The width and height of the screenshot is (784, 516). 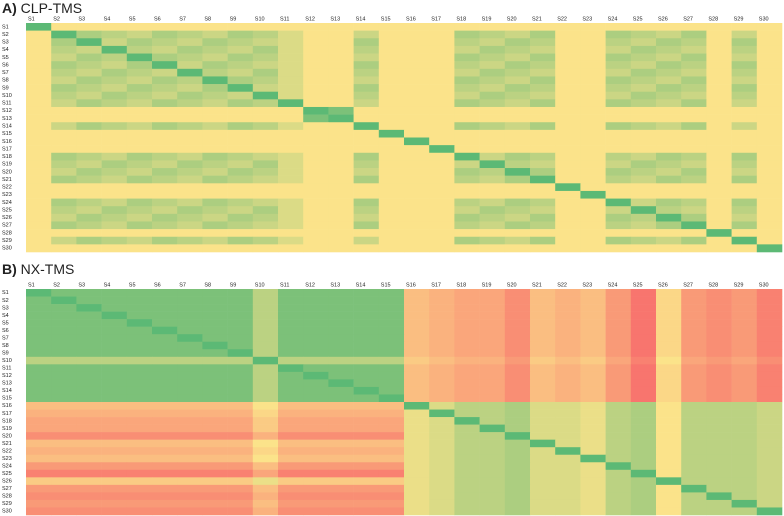 What do you see at coordinates (5, 43) in the screenshot?
I see `row-label: S3` at bounding box center [5, 43].